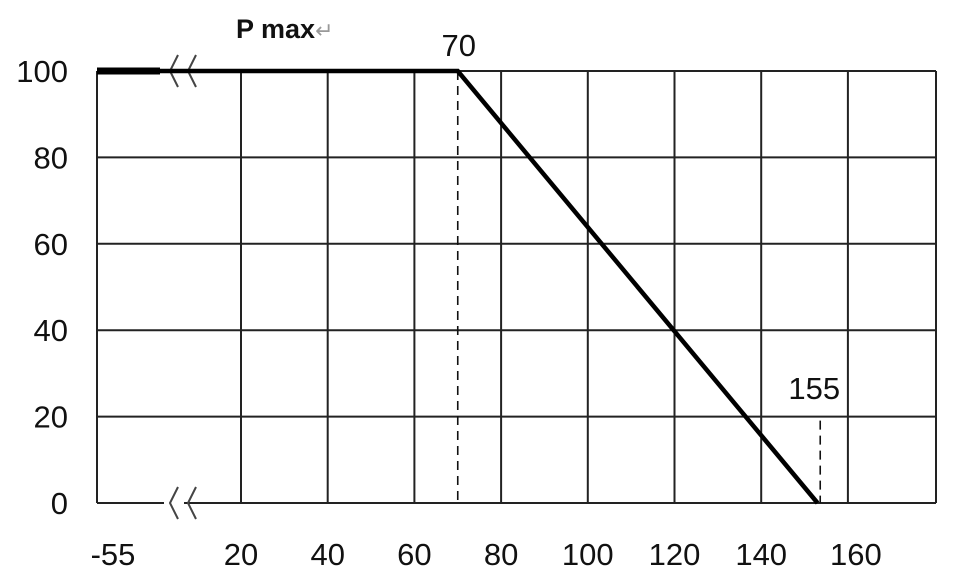  What do you see at coordinates (59, 503) in the screenshot?
I see `y-tick-label-0: 0` at bounding box center [59, 503].